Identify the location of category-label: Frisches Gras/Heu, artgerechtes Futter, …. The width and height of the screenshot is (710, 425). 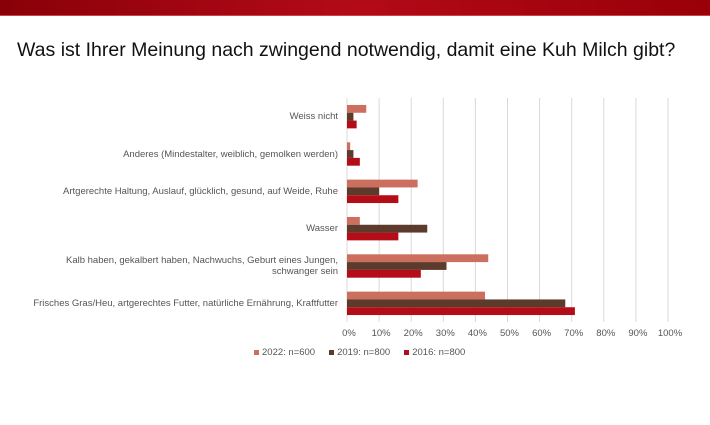
(185, 303).